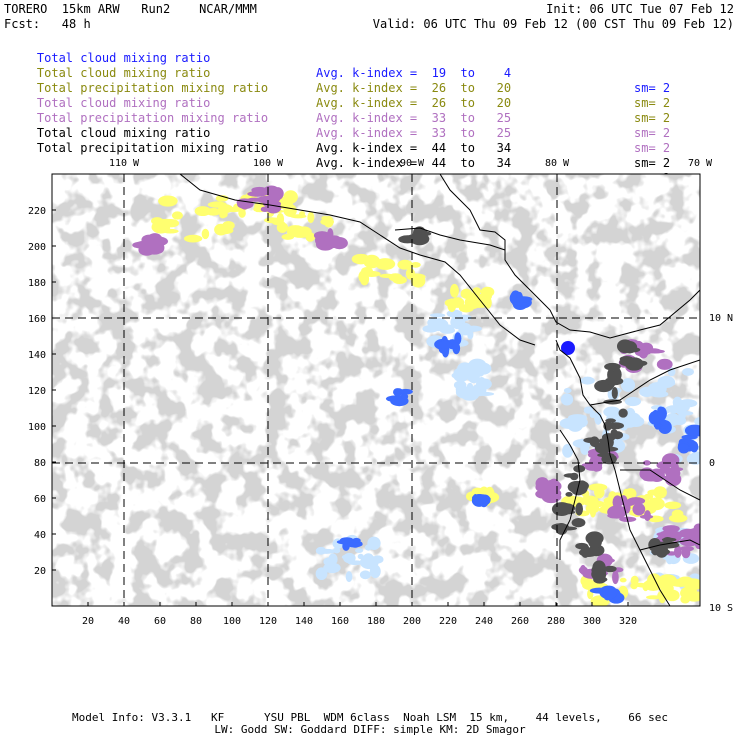 Image resolution: width=740 pixels, height=740 pixels. What do you see at coordinates (721, 463) in the screenshot?
I see `lat-labels: 10 N 0 10 S` at bounding box center [721, 463].